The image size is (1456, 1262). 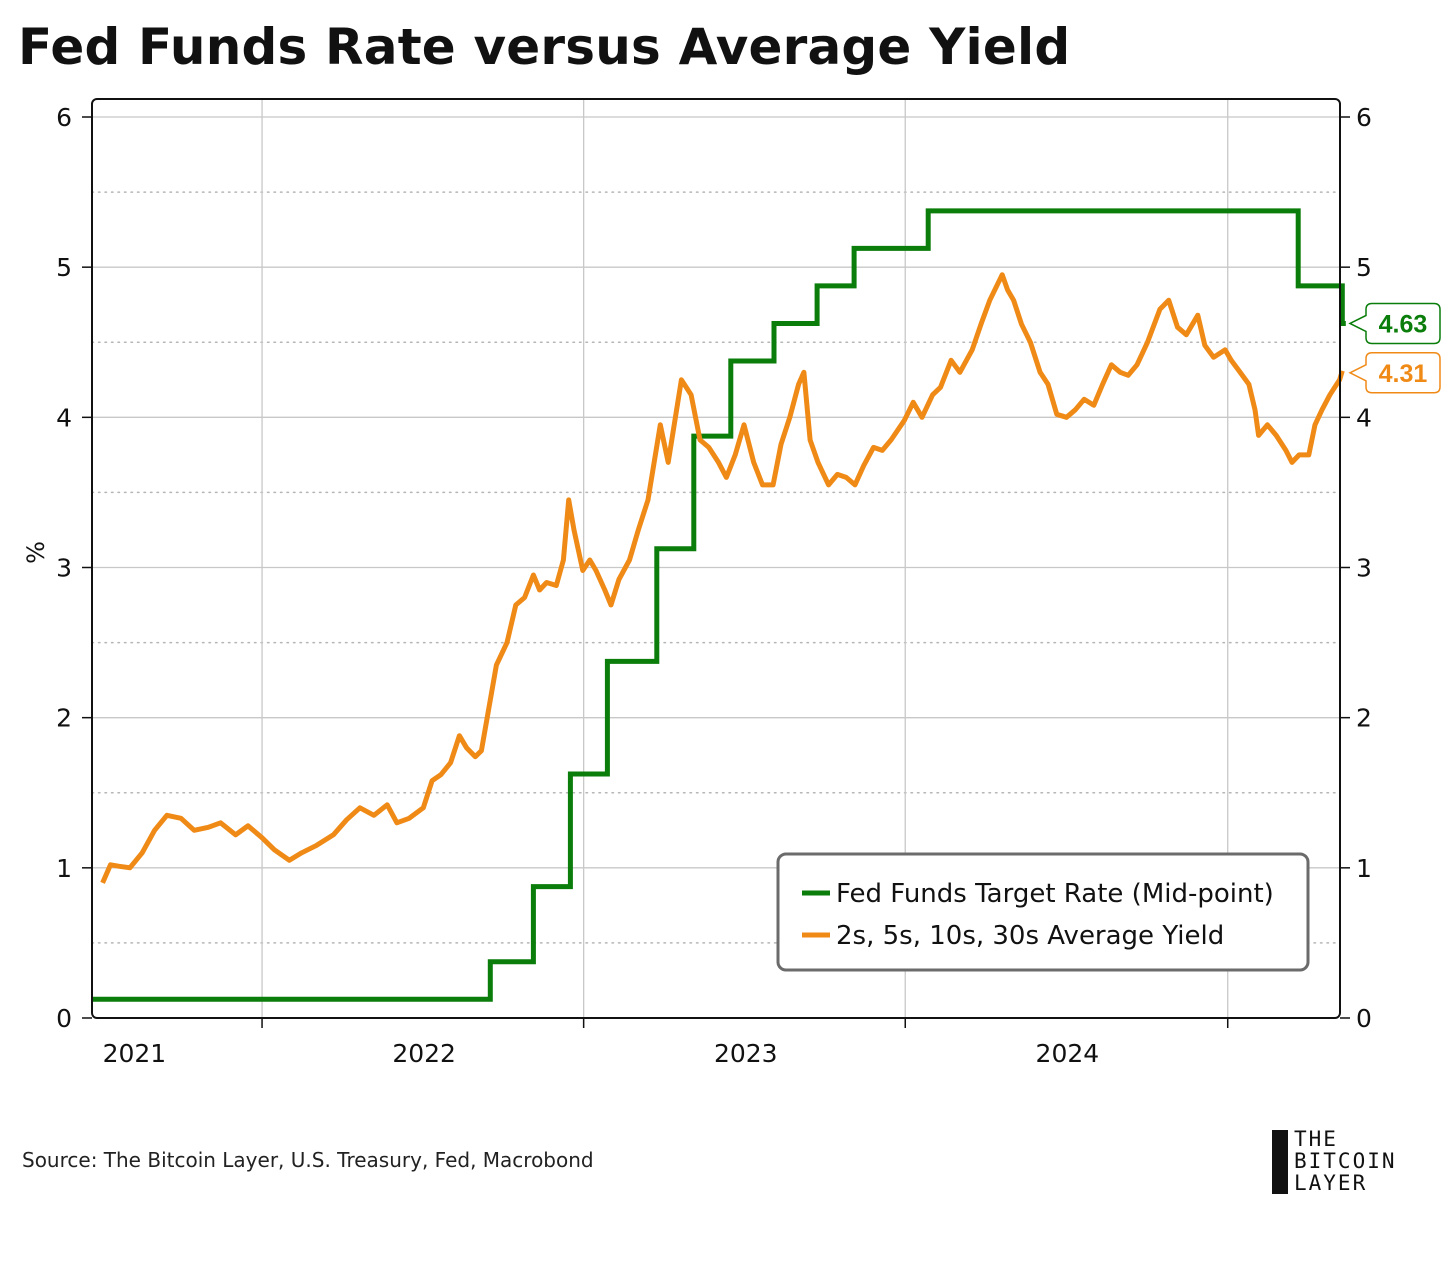 What do you see at coordinates (1394, 348) in the screenshot?
I see `end-value-labels: 4.63 4.31` at bounding box center [1394, 348].